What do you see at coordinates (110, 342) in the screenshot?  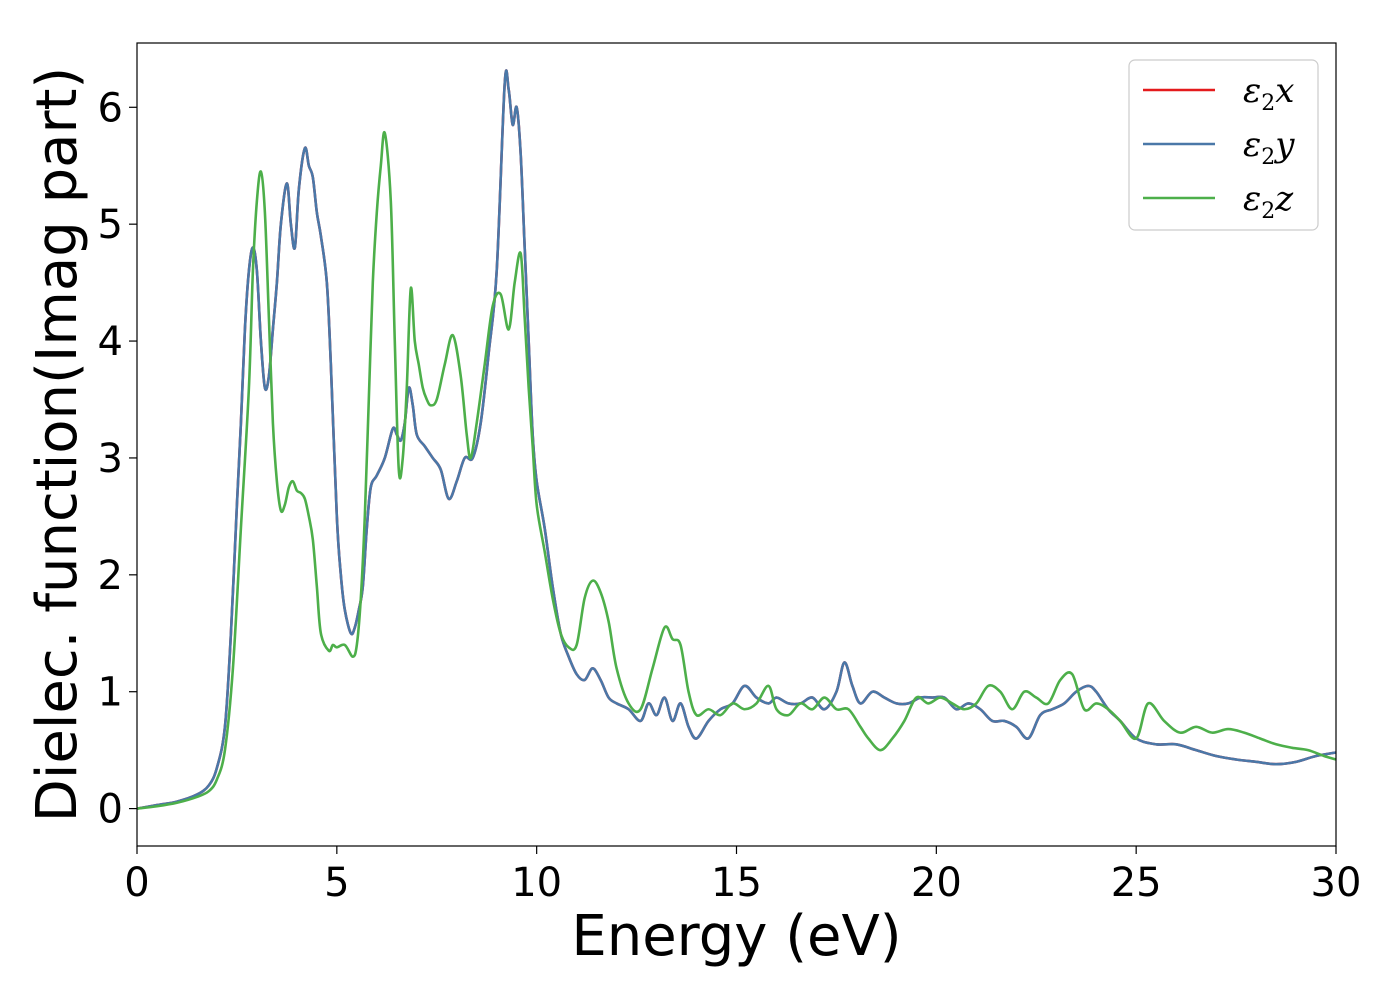 I see `y-tick-label: 4` at bounding box center [110, 342].